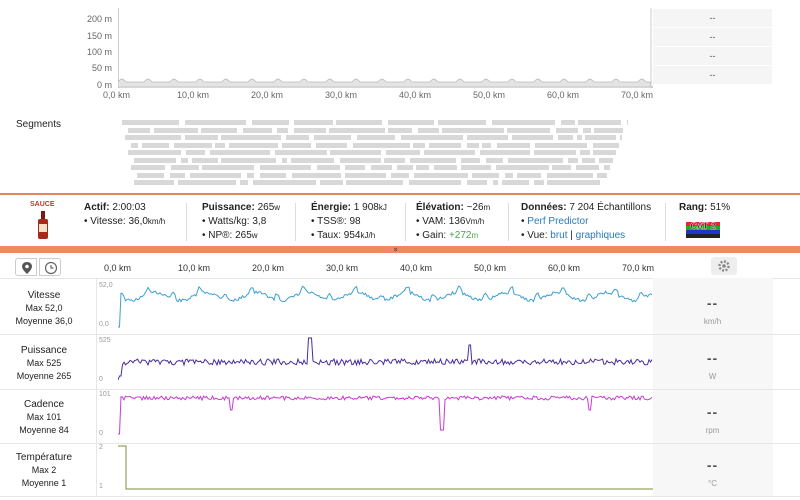 This screenshot has width=800, height=500. Describe the element at coordinates (600, 235) in the screenshot. I see `view-graphs-link: graphiques` at that location.